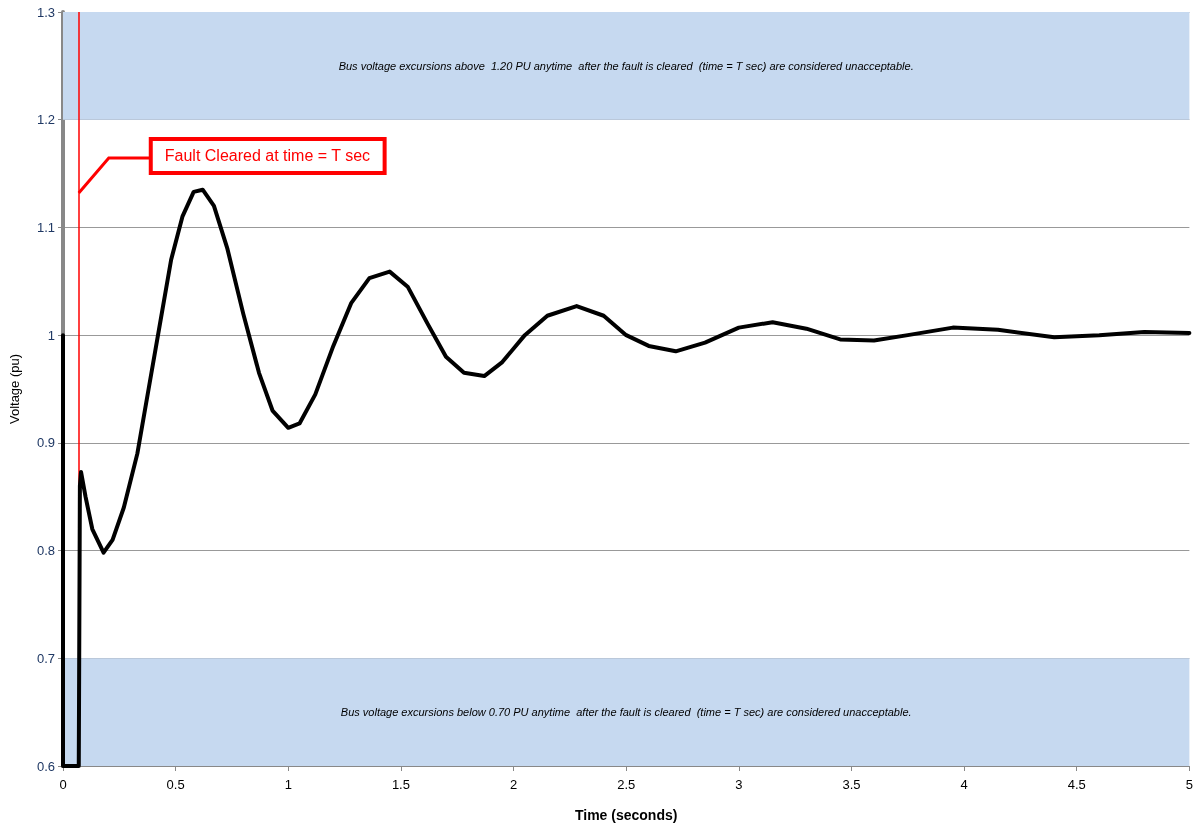 The image size is (1196, 833). What do you see at coordinates (400, 784) in the screenshot?
I see `x-tick-label: 1.5` at bounding box center [400, 784].